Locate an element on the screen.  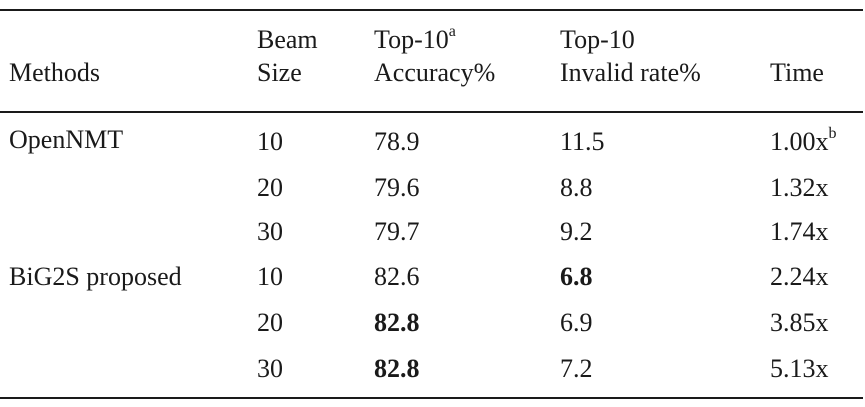
row-3-time: 1.74x is located at coordinates (799, 231).